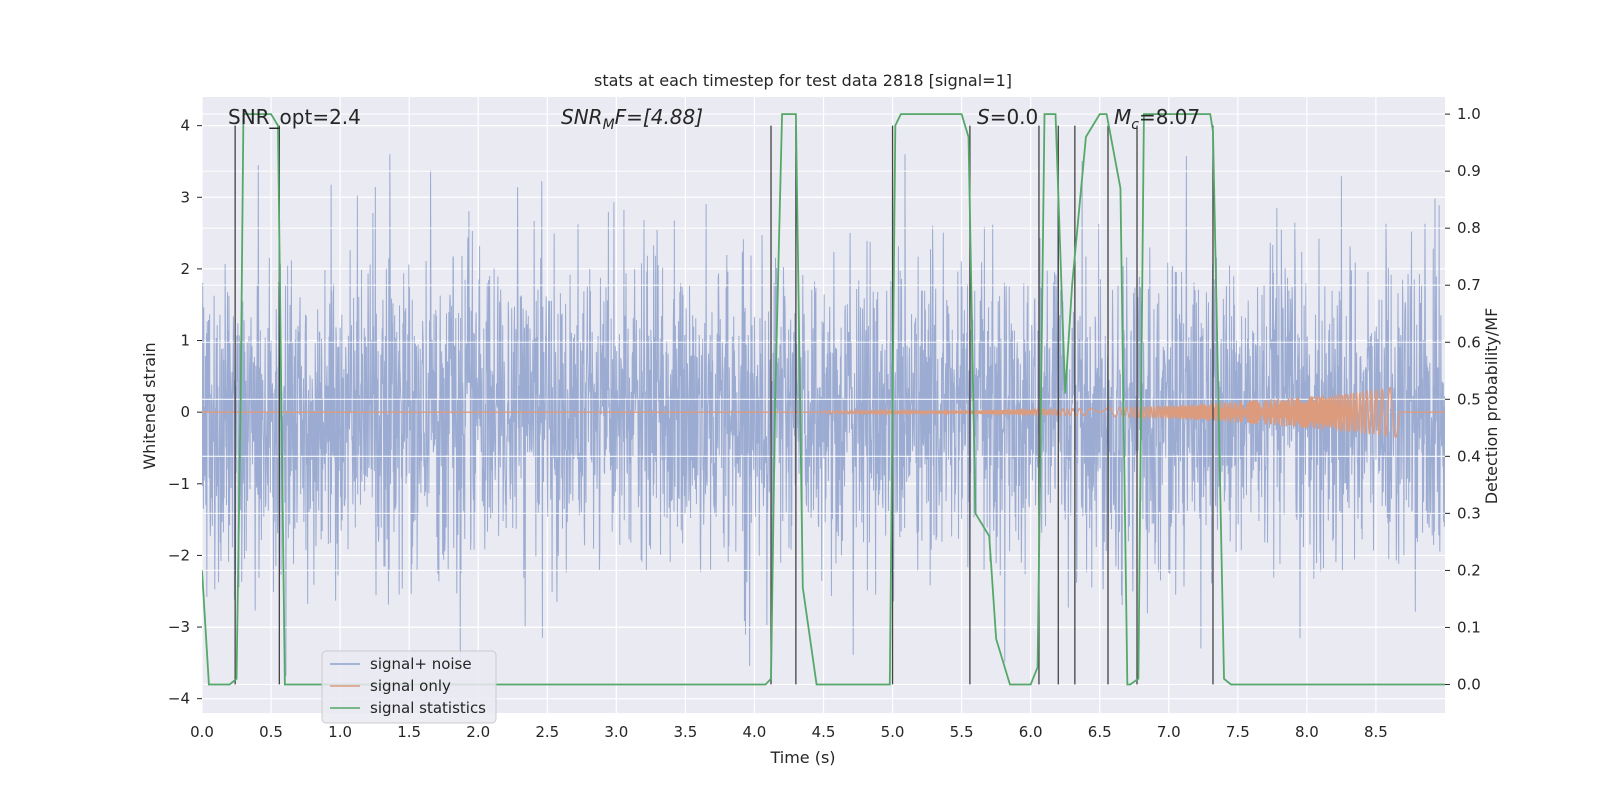 The height and width of the screenshot is (800, 1600). I want to click on y-axis-ticks: −4 −3 −2 −1 0 1 2 3 4, so click(185, 412).